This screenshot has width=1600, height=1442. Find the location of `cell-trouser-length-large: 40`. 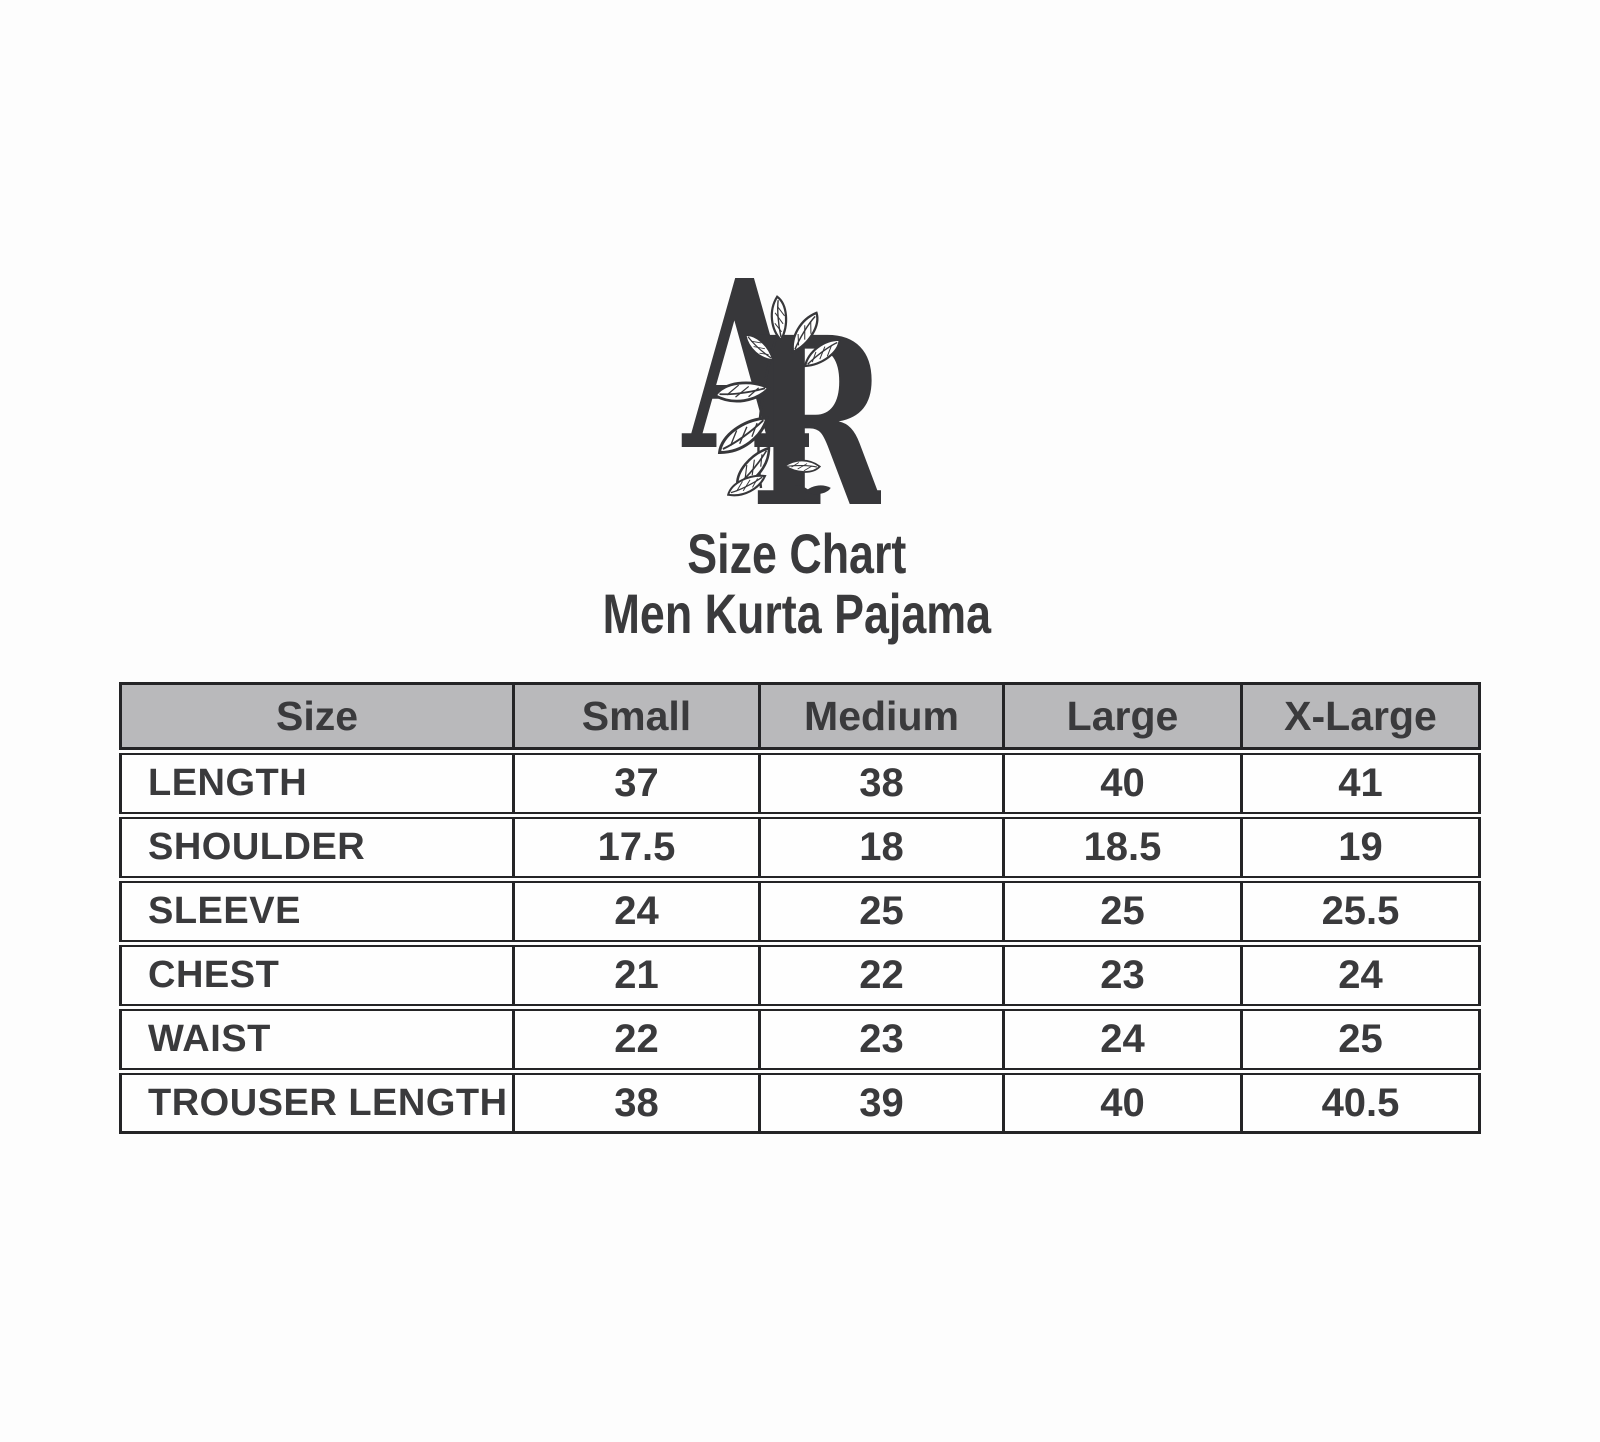

cell-trouser-length-large: 40 is located at coordinates (1124, 1103).